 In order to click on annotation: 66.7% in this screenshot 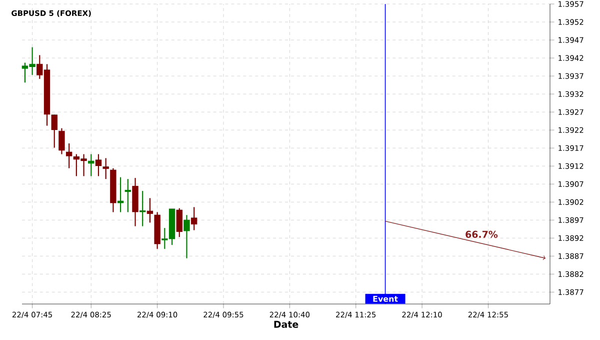, I will do `click(482, 234)`.